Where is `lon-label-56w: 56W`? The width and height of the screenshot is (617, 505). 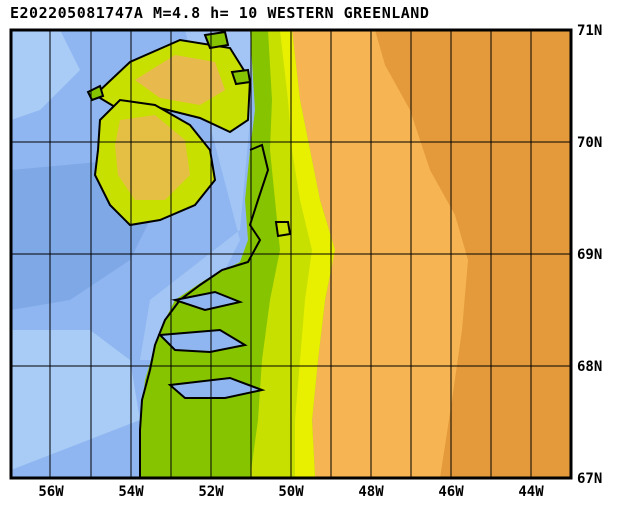 lon-label-56w: 56W is located at coordinates (51, 492).